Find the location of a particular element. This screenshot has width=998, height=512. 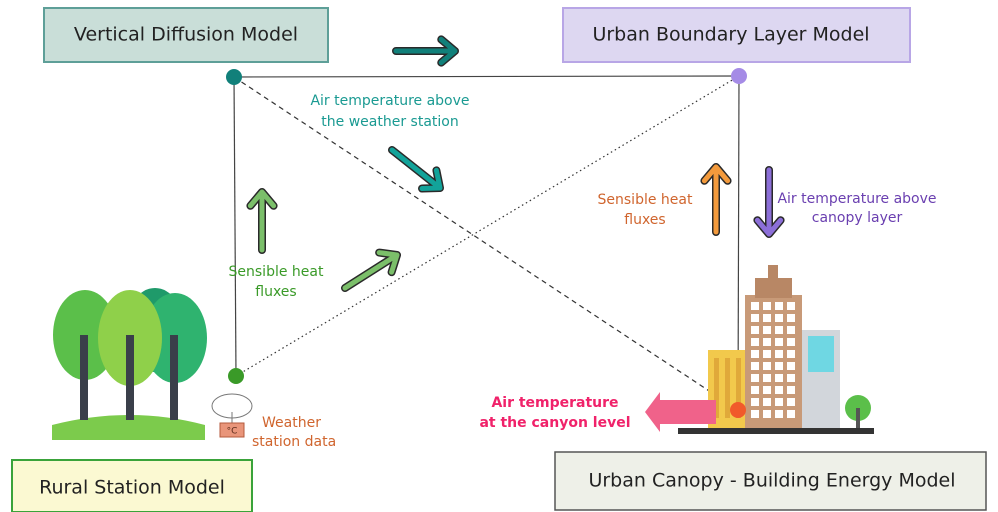

label: Weather is located at coordinates (291, 423).